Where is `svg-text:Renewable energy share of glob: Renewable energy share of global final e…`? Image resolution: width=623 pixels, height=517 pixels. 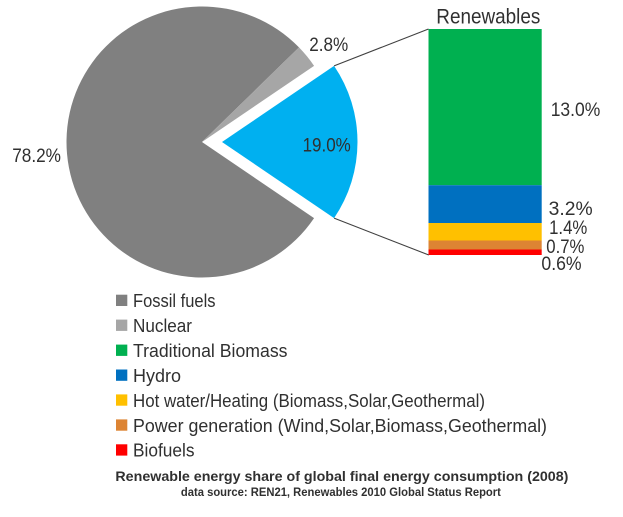 svg-text:Renewable energy share of glob: Renewable energy share of global final e… is located at coordinates (341, 476).